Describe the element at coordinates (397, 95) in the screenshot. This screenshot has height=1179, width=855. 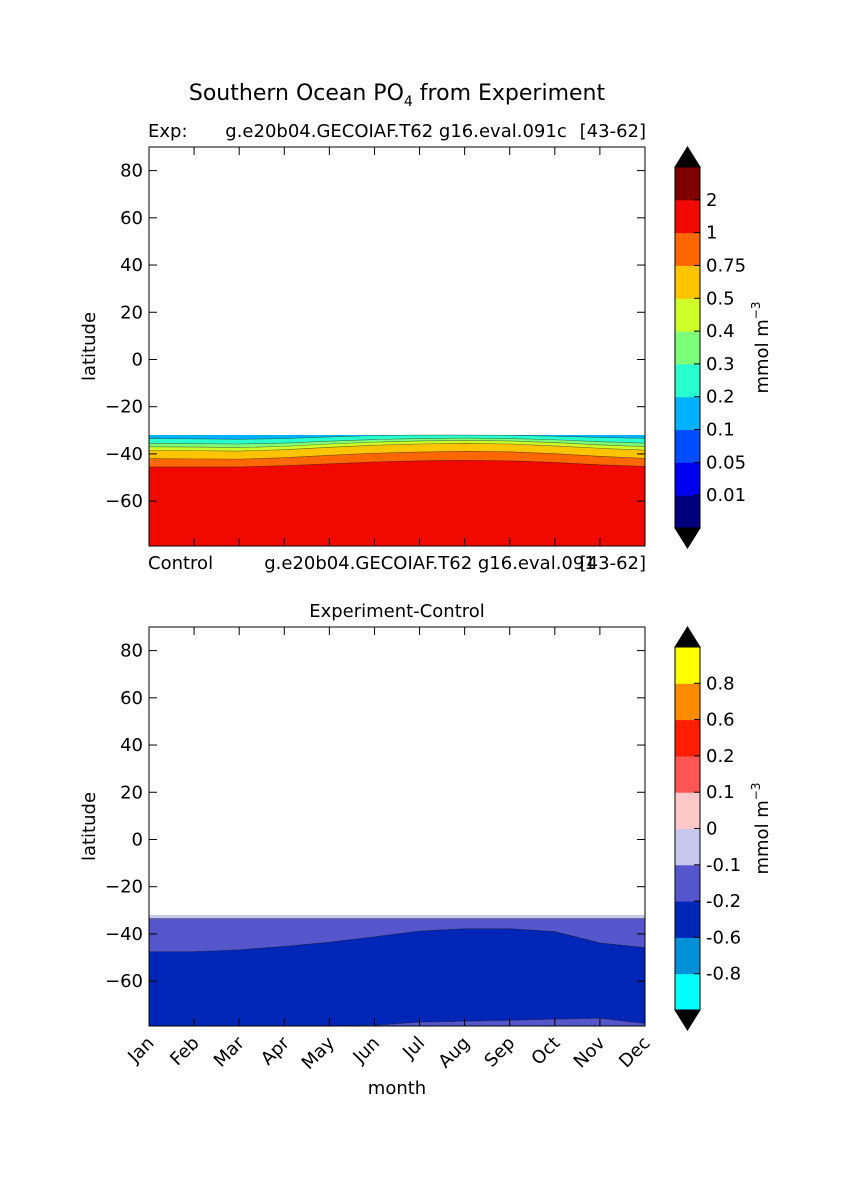
I see `figure-title: Southern Ocean PO4 from Experiment` at that location.